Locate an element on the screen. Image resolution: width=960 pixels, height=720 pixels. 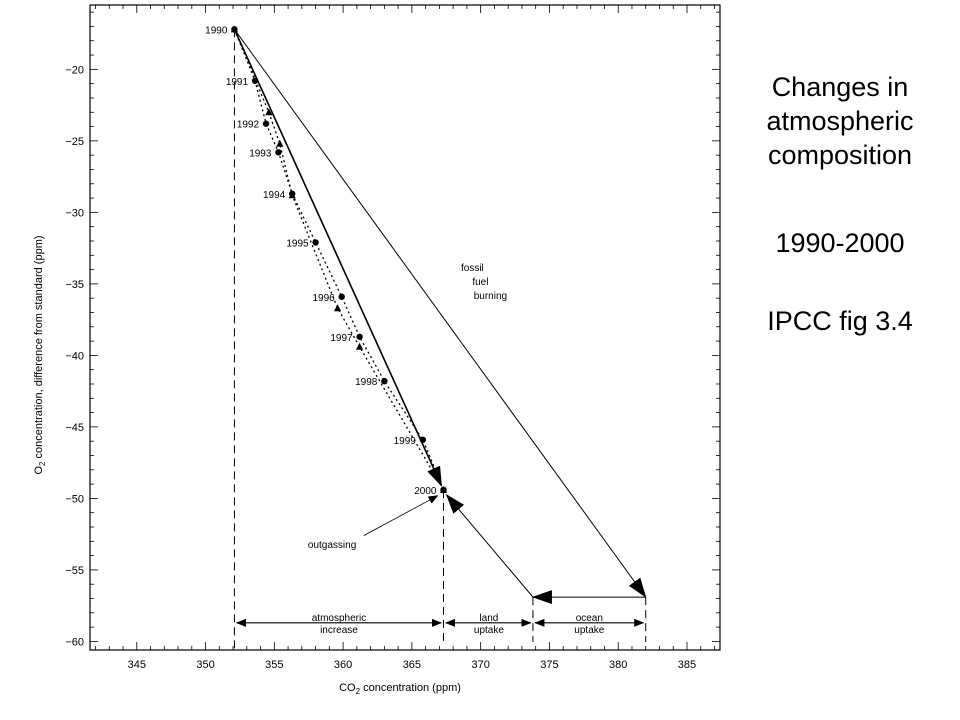
side-title-line: Changes in is located at coordinates (840, 87).